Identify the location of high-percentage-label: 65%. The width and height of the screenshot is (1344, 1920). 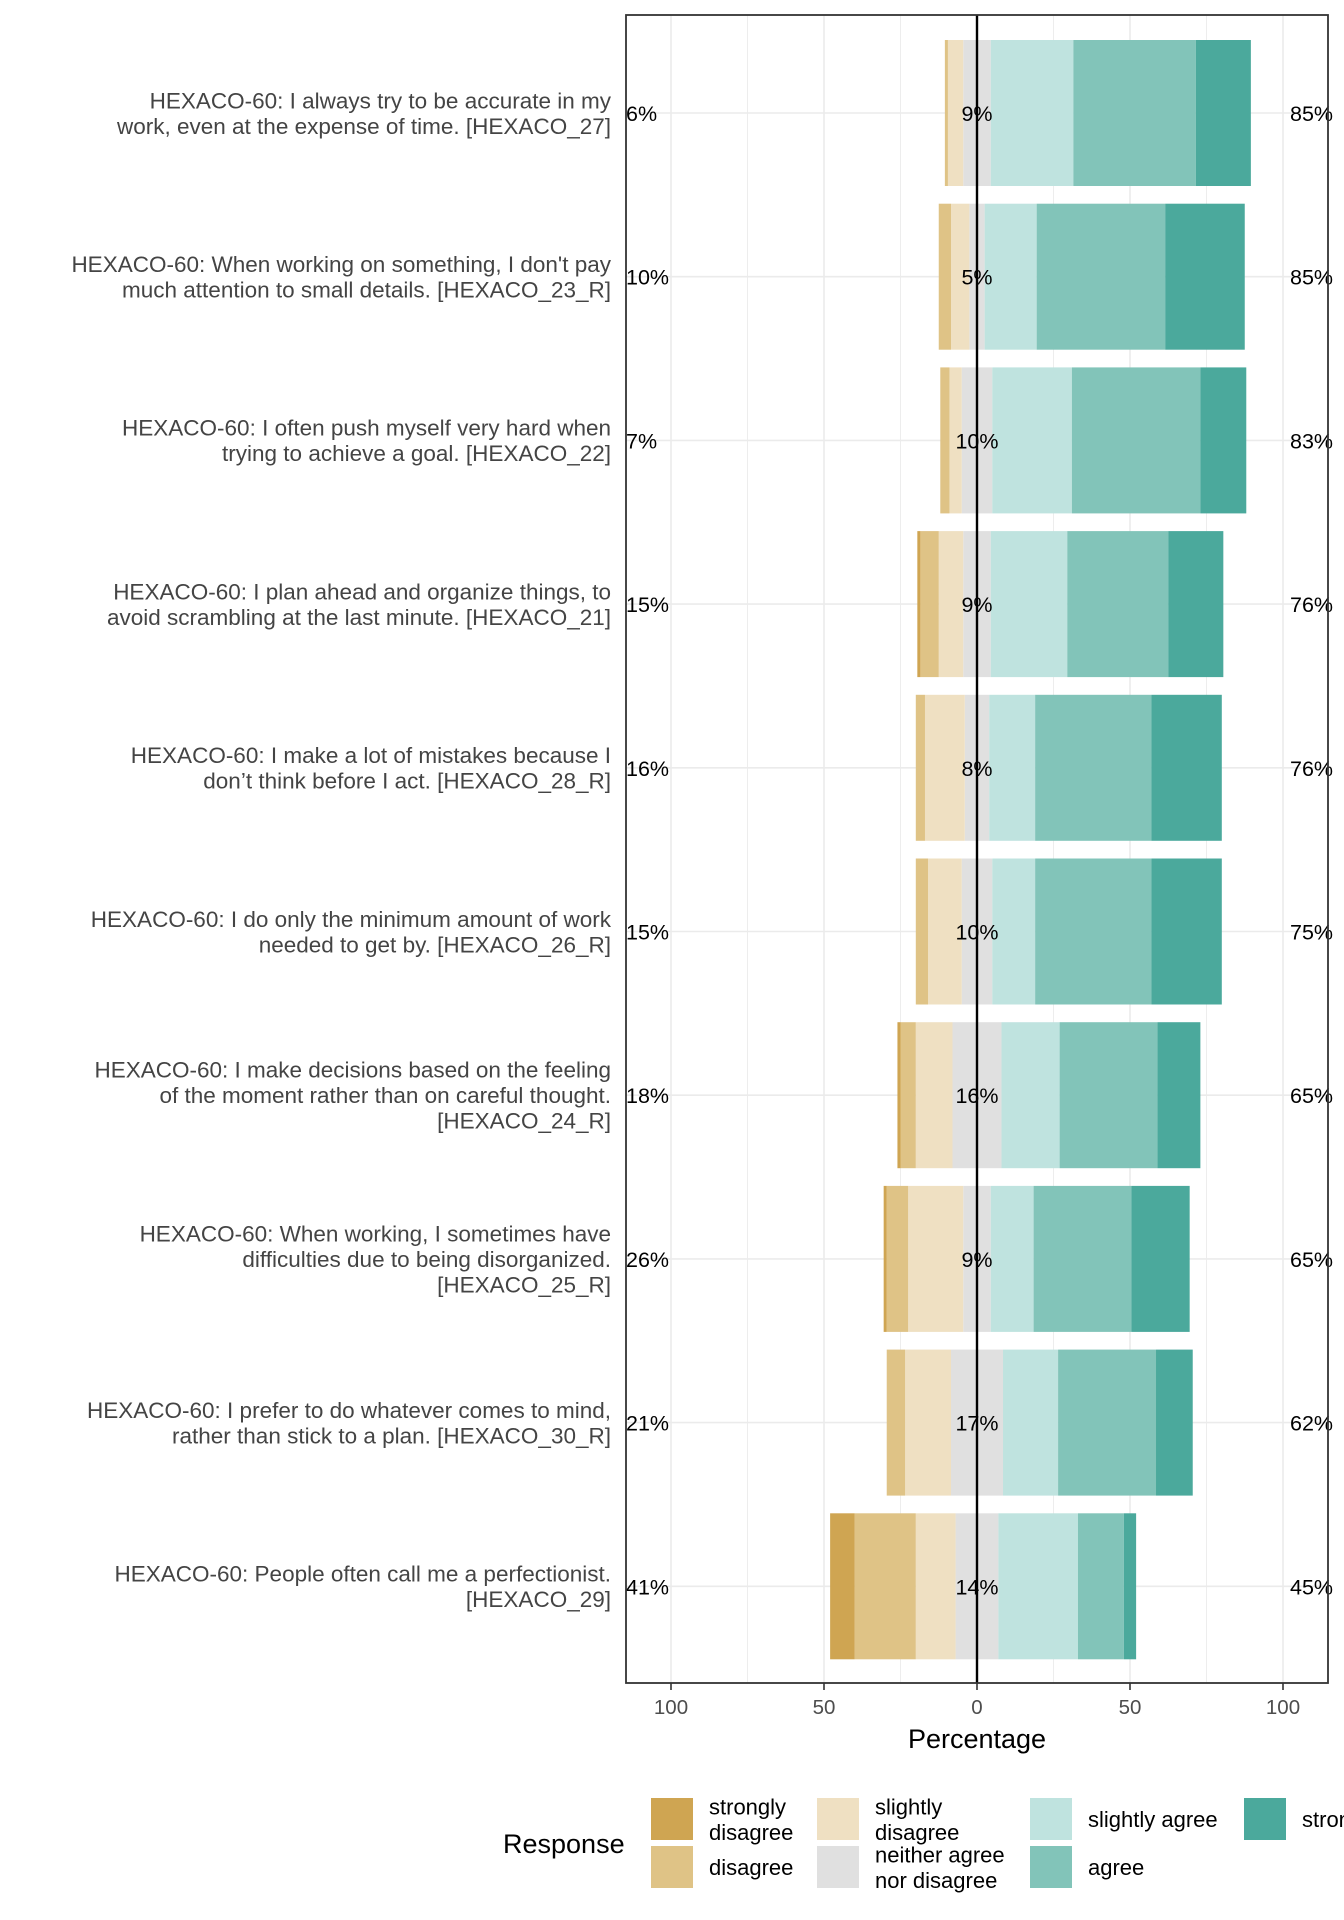
(1311, 1096).